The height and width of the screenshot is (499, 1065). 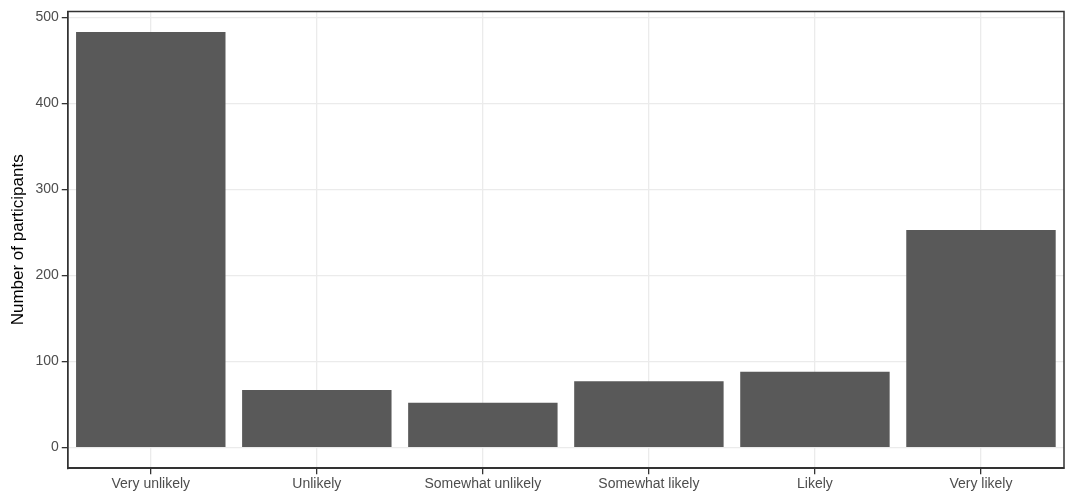 What do you see at coordinates (981, 483) in the screenshot?
I see `x-tick-label: Very likely` at bounding box center [981, 483].